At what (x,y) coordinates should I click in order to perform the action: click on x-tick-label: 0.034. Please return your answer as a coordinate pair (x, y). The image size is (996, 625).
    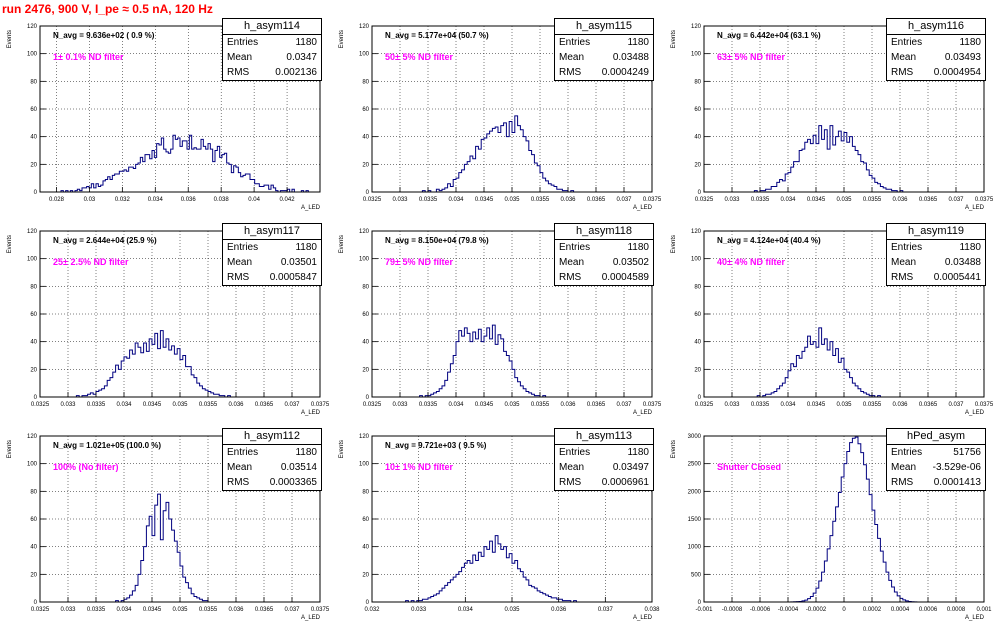
    Looking at the image, I should click on (466, 610).